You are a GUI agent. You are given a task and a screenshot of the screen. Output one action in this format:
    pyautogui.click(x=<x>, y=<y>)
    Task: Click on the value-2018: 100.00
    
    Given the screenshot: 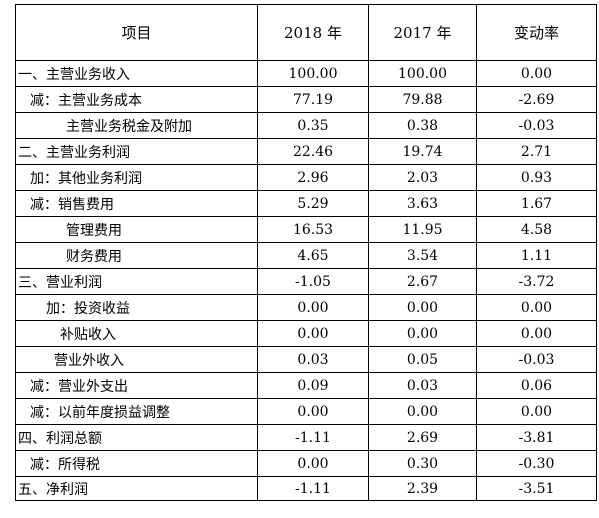 What is the action you would take?
    pyautogui.click(x=313, y=73)
    